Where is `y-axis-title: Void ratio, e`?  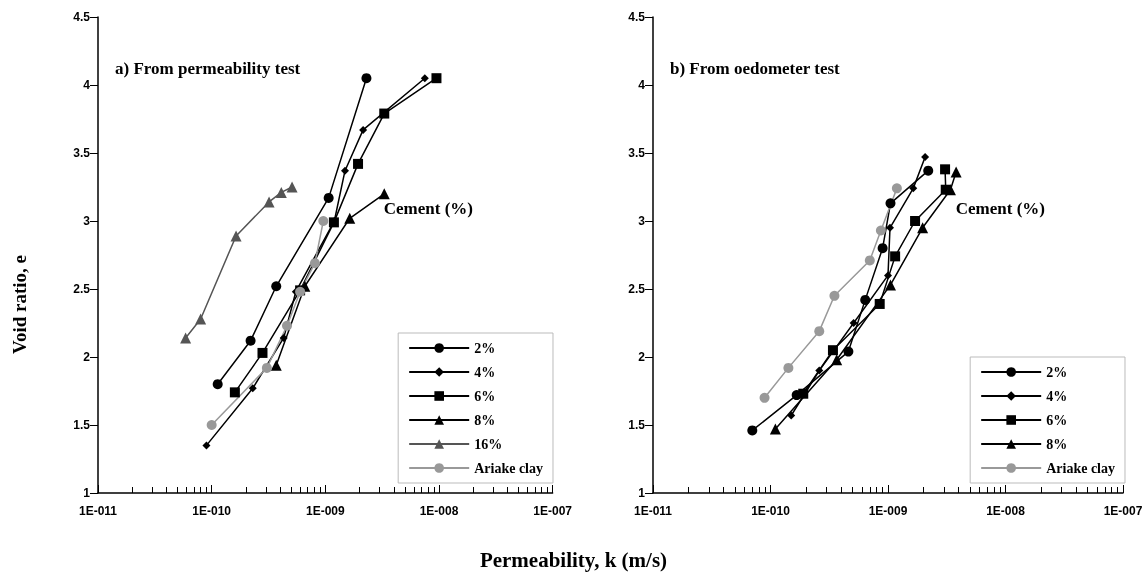 y-axis-title: Void ratio, e is located at coordinates (19, 305).